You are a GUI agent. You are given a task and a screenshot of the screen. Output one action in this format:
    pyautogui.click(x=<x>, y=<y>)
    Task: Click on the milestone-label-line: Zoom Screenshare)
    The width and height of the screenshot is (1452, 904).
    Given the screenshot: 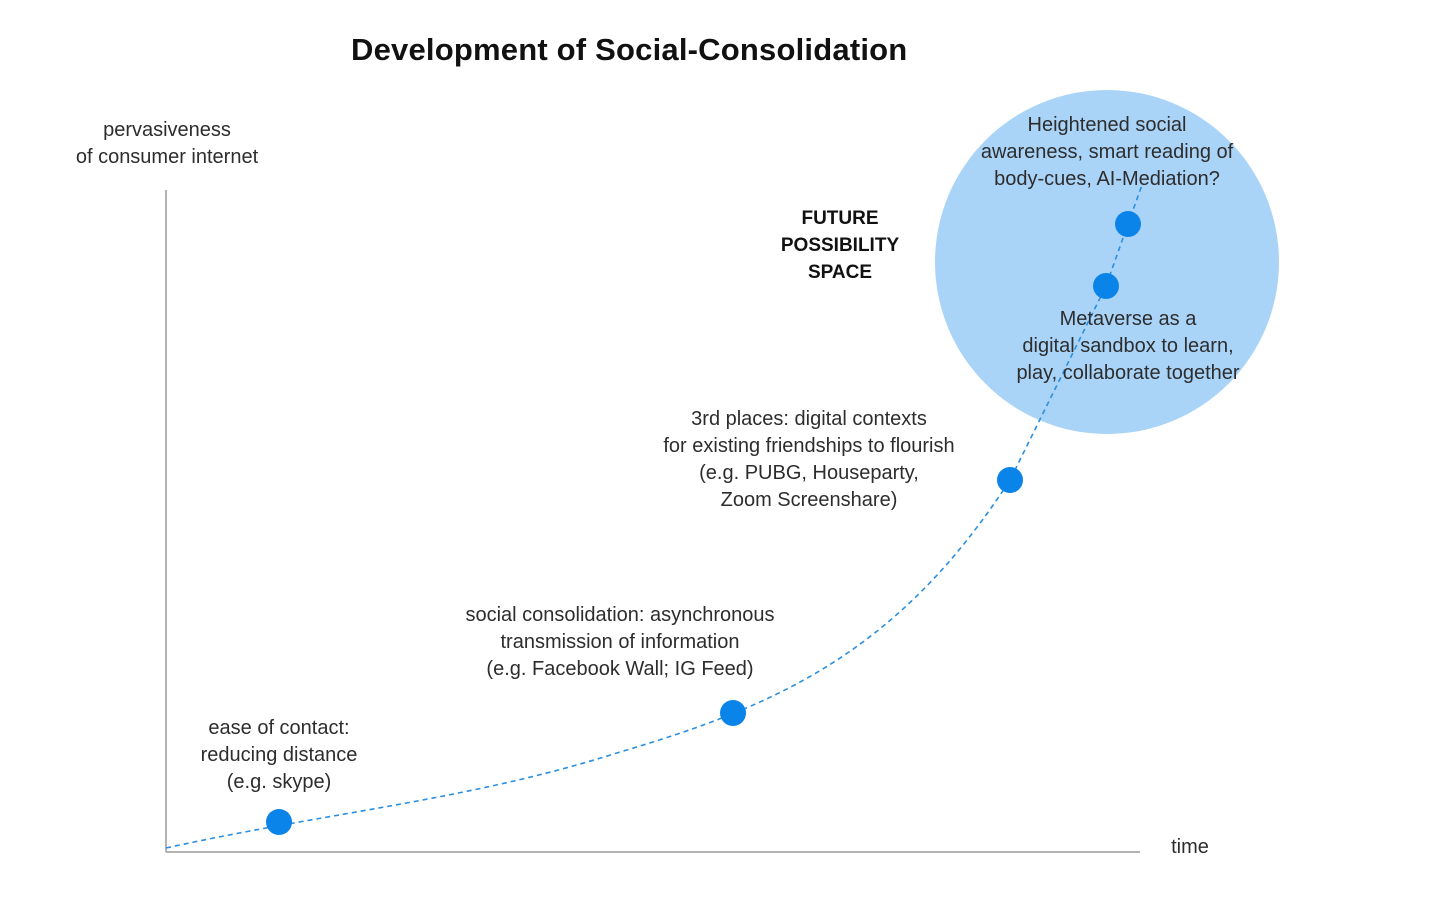 What is the action you would take?
    pyautogui.click(x=809, y=500)
    